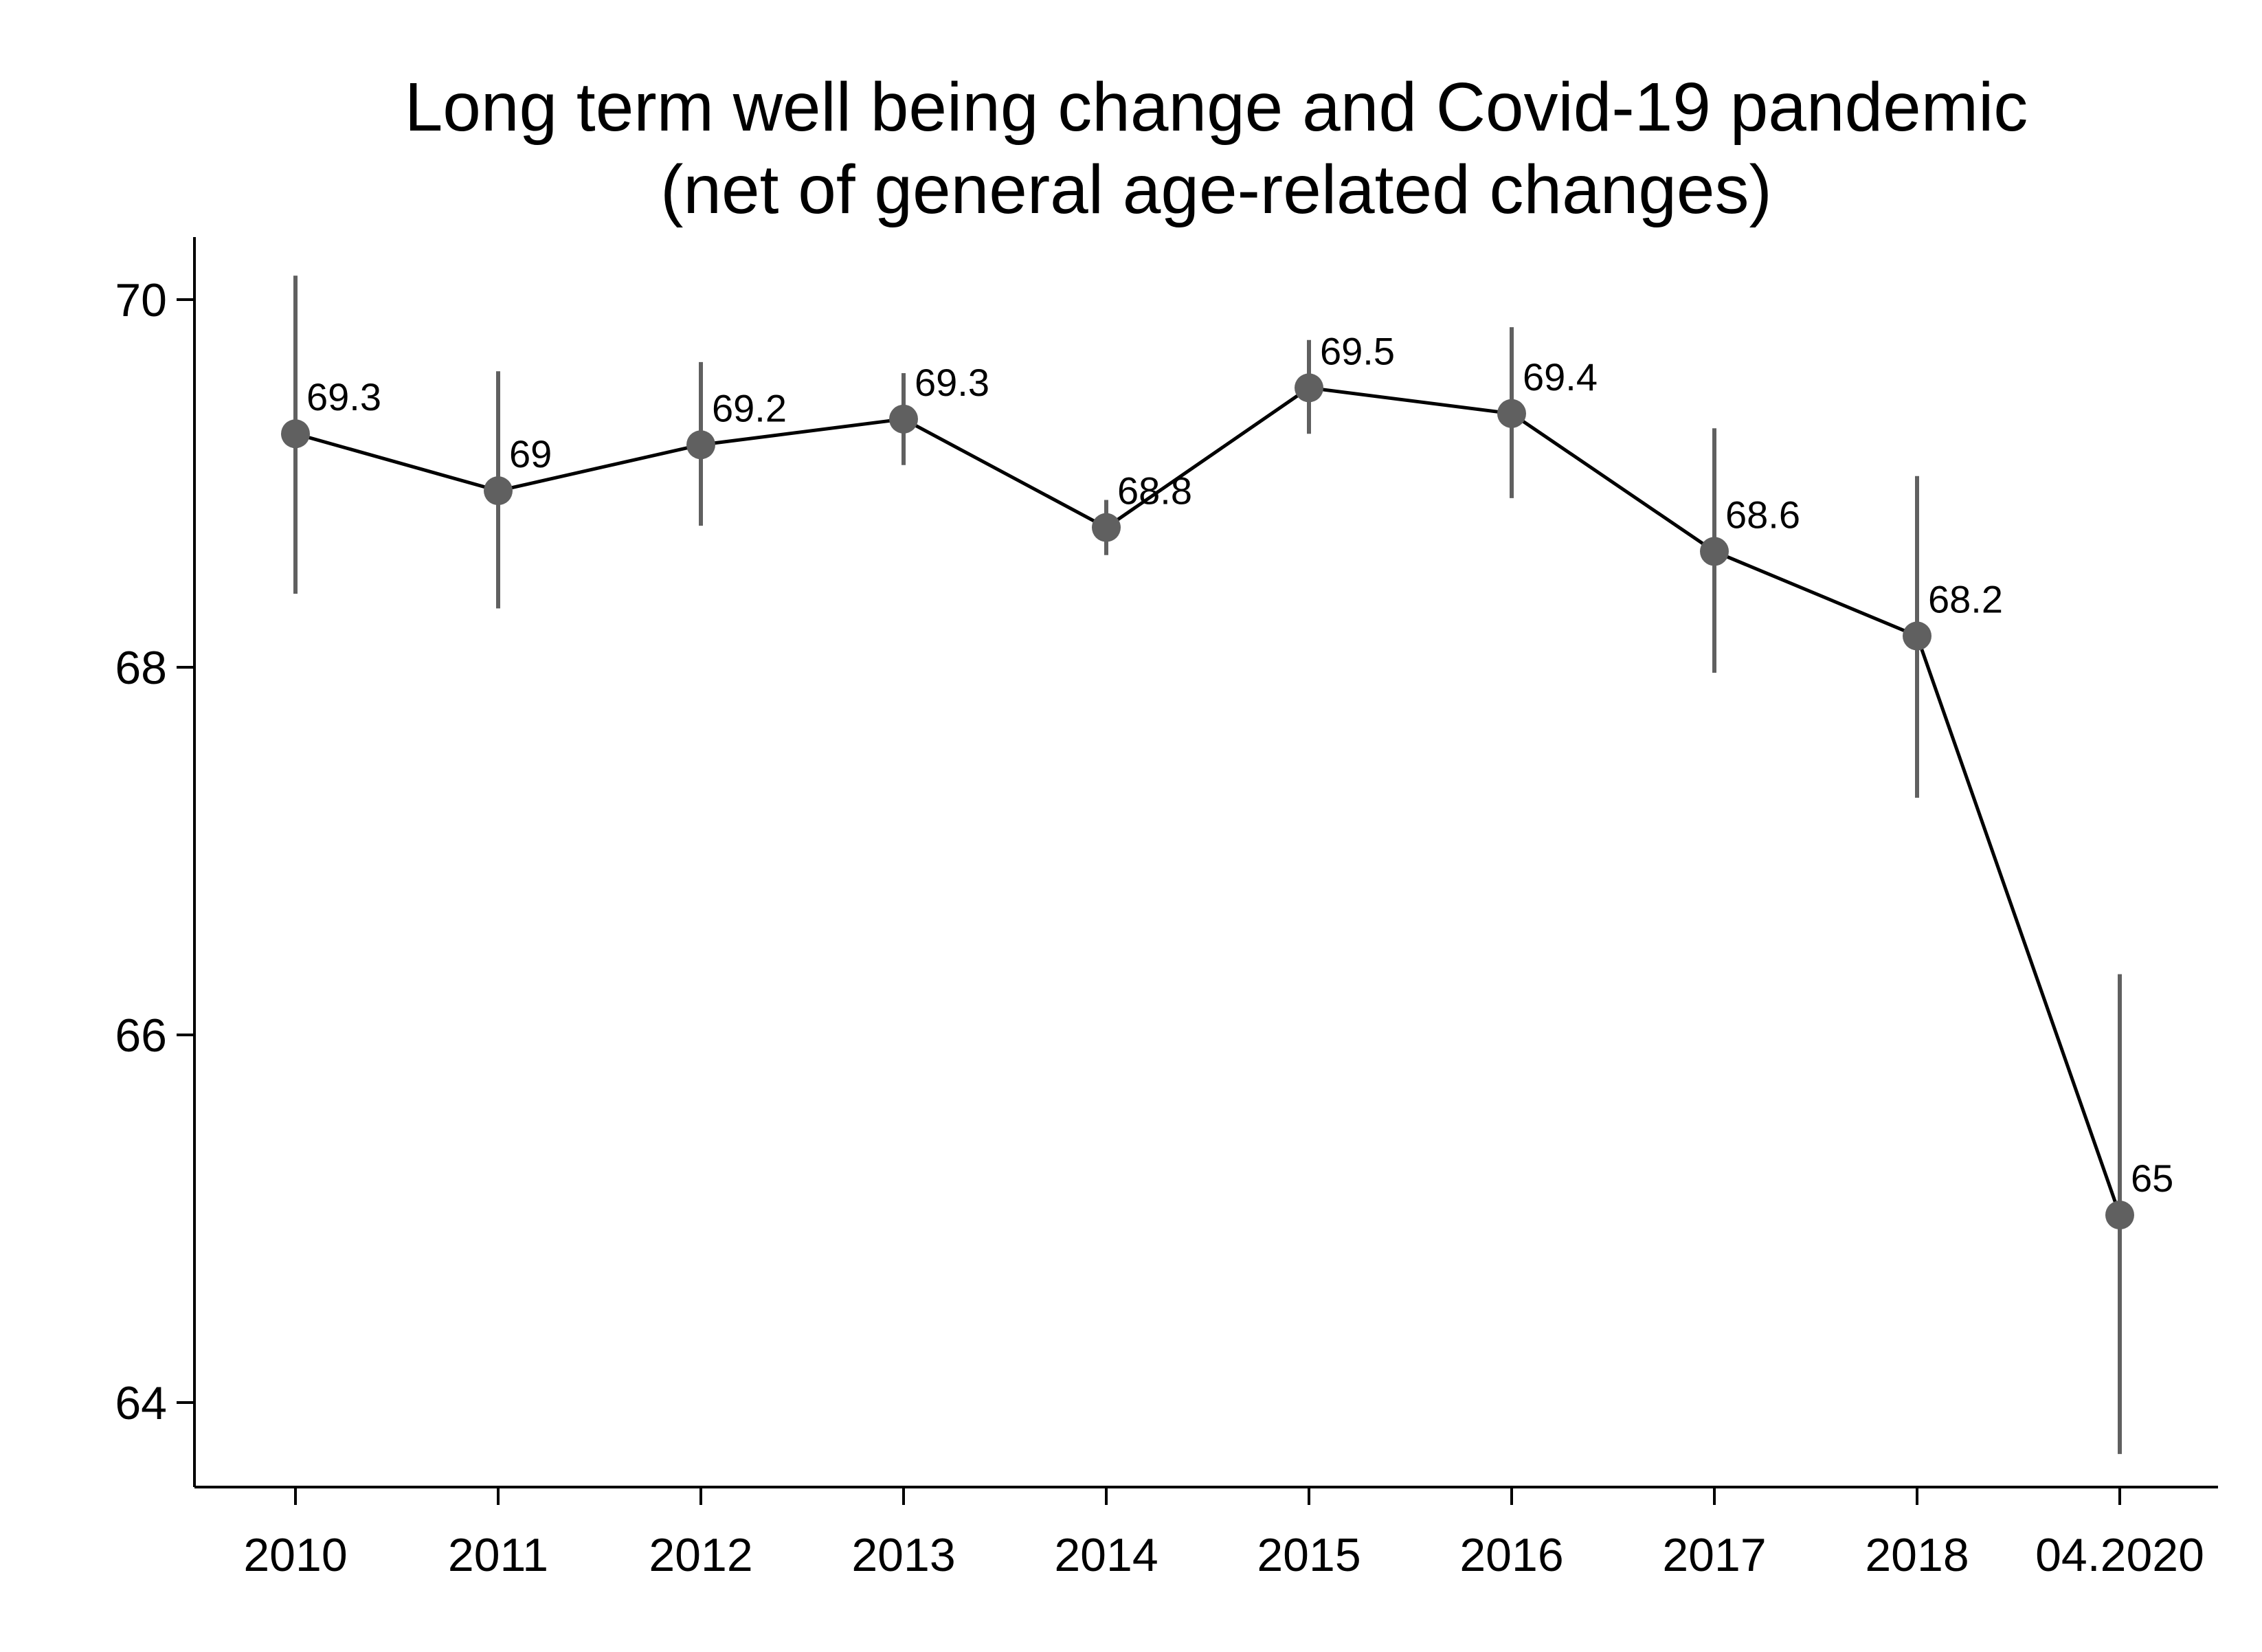  What do you see at coordinates (295, 1555) in the screenshot?
I see `x-tick-label: 2010` at bounding box center [295, 1555].